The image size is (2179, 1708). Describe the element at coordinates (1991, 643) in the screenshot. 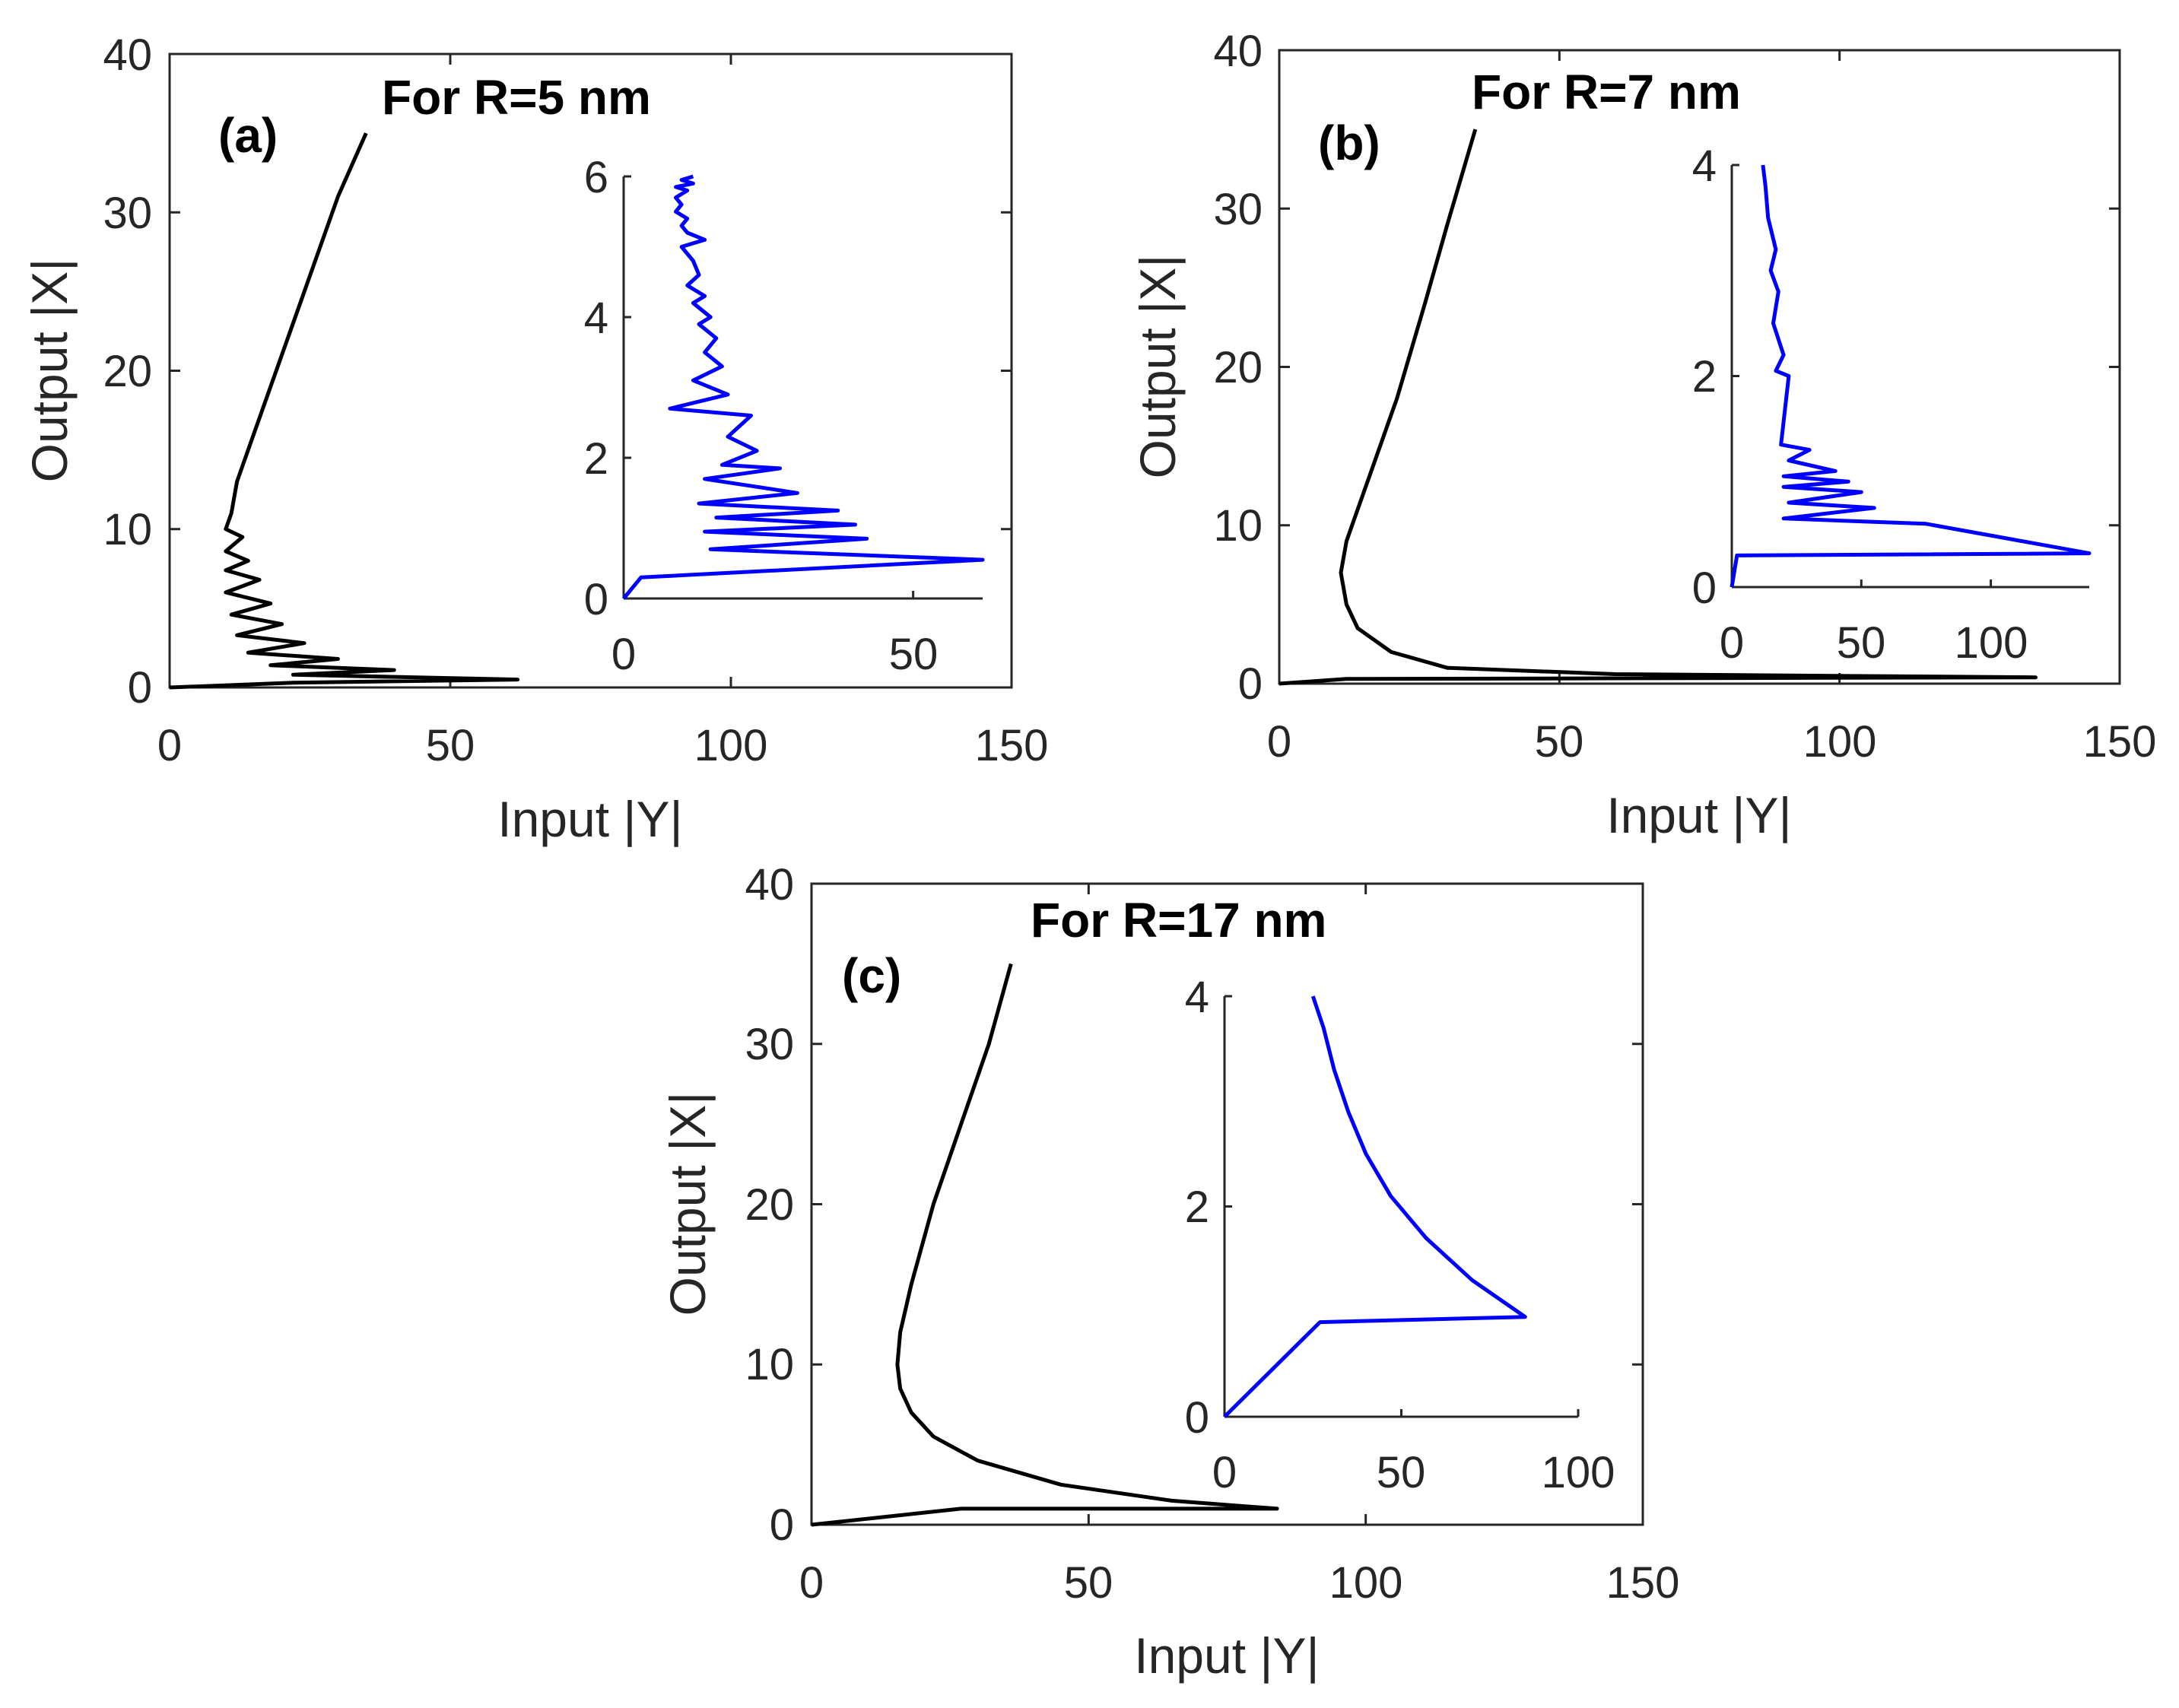

I see `panel-b-inset-xtick-100: 100` at that location.